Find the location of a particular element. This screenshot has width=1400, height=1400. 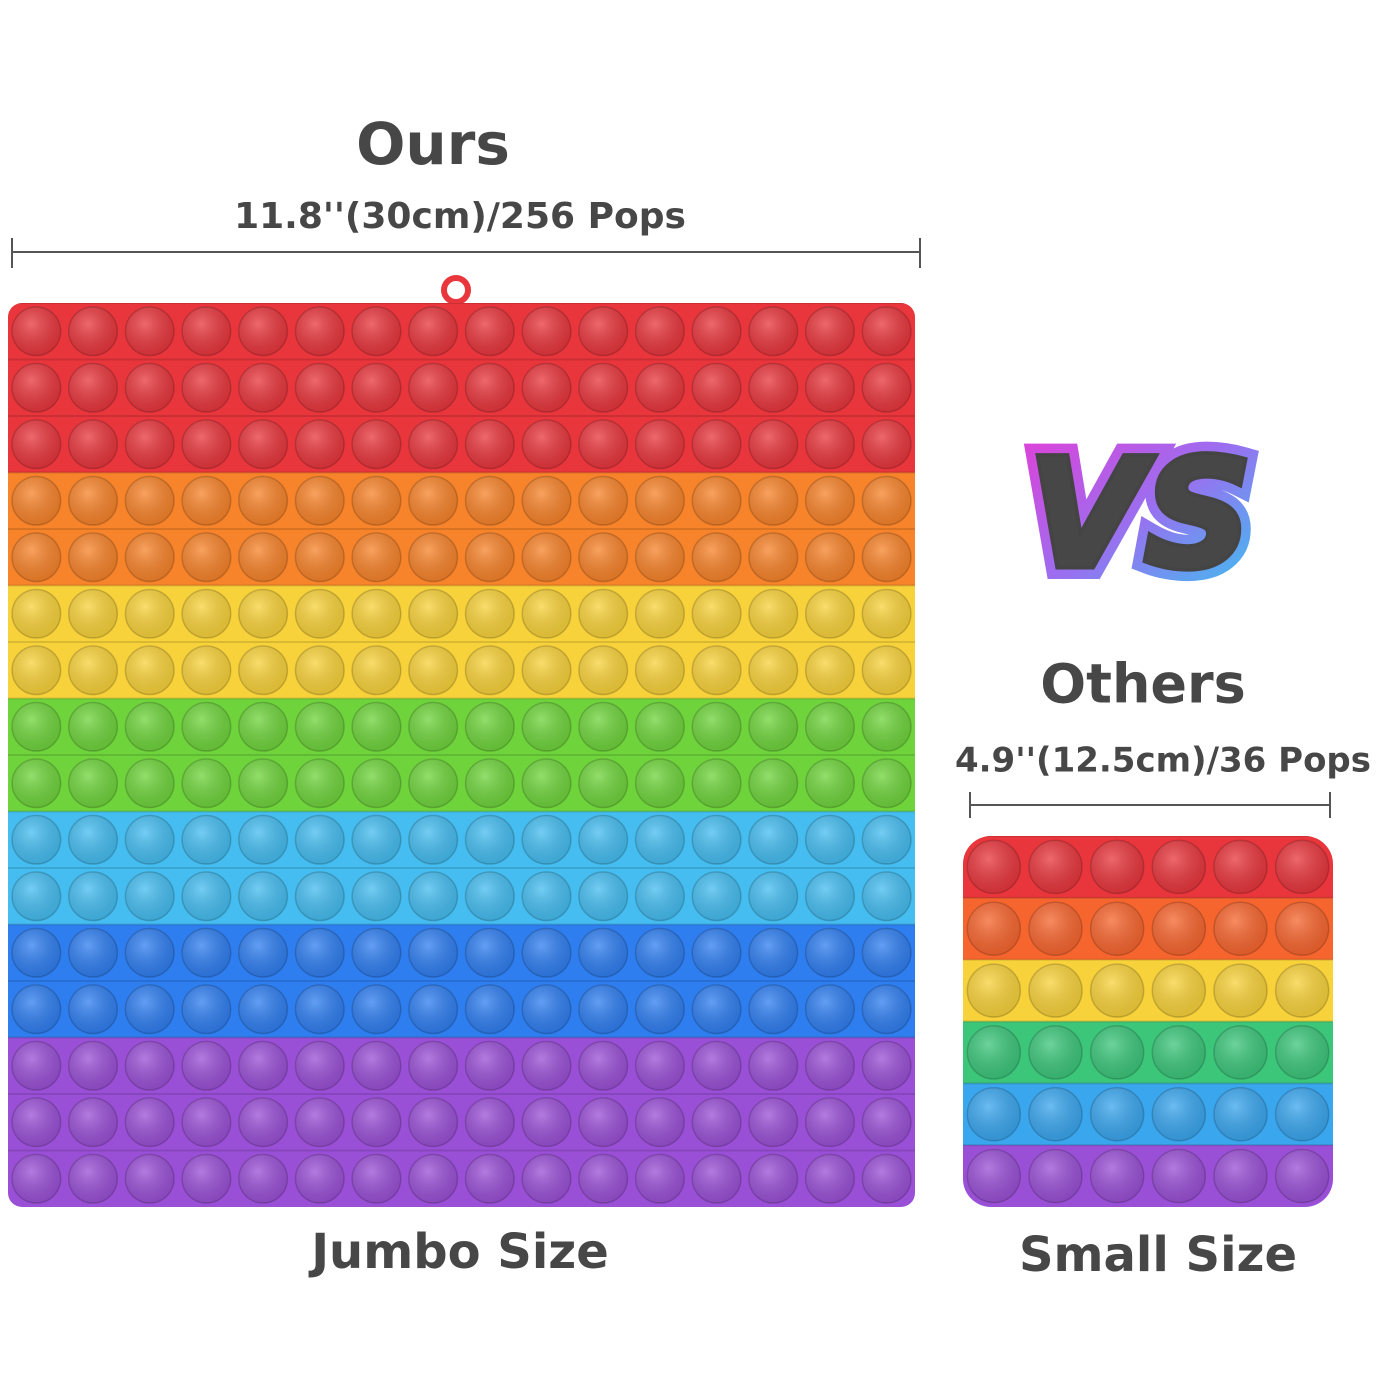

board-body is located at coordinates (1148, 1021).